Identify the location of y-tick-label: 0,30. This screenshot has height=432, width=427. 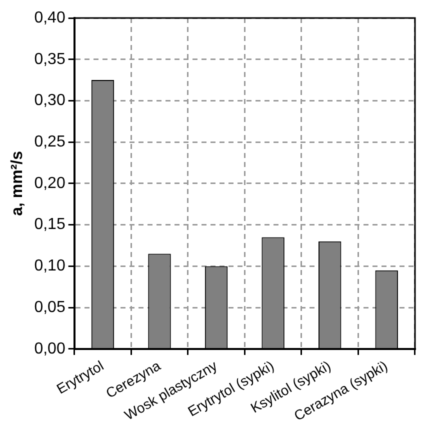
(50, 101).